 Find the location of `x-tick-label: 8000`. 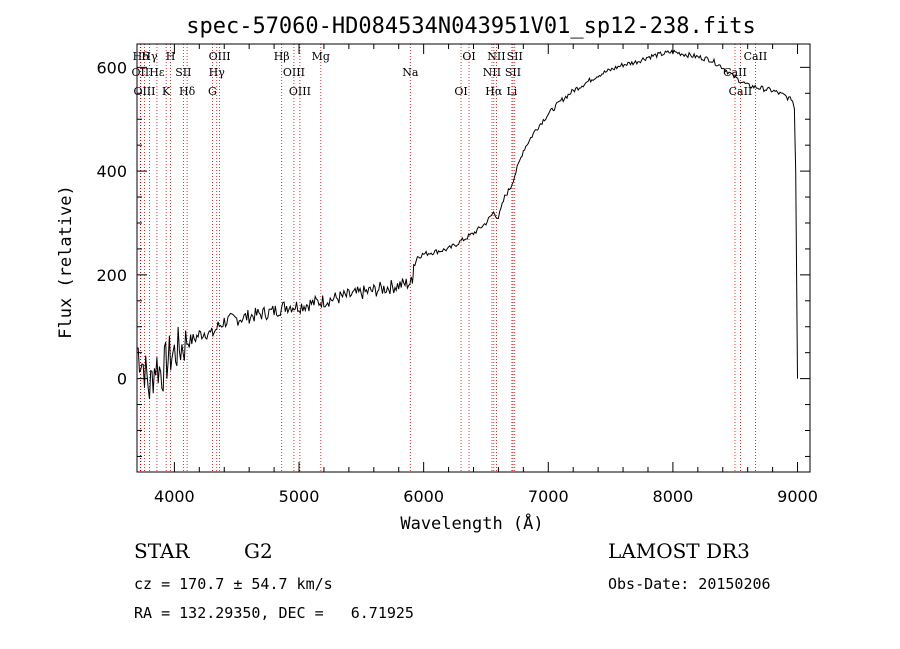

x-tick-label: 8000 is located at coordinates (673, 496).